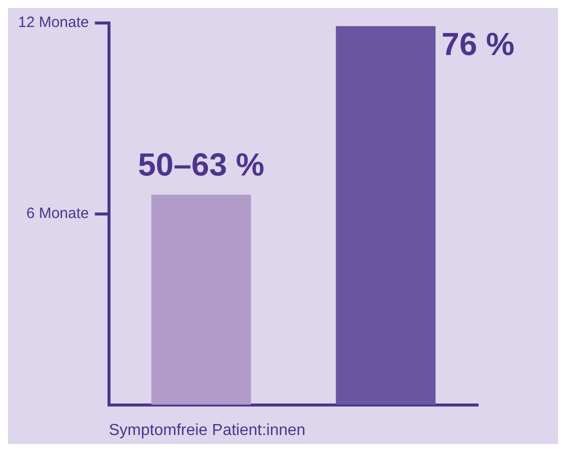  I want to click on y-tick-label: 12 Monate, so click(53, 23).